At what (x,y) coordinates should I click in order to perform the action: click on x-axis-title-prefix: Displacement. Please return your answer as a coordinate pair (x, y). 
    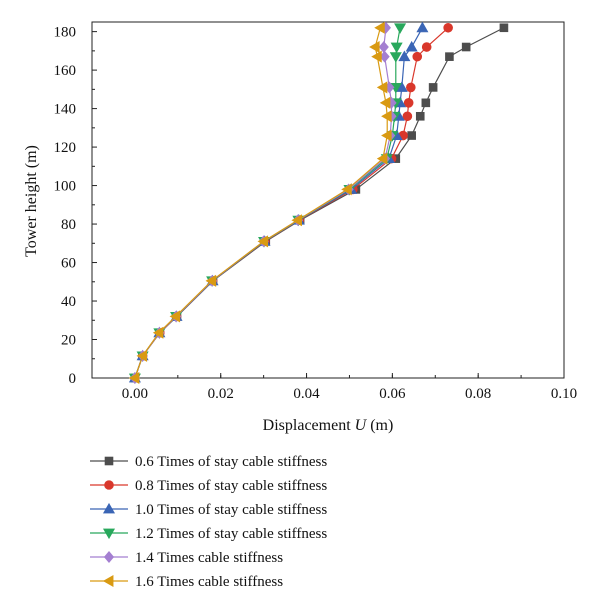
    Looking at the image, I should click on (309, 425).